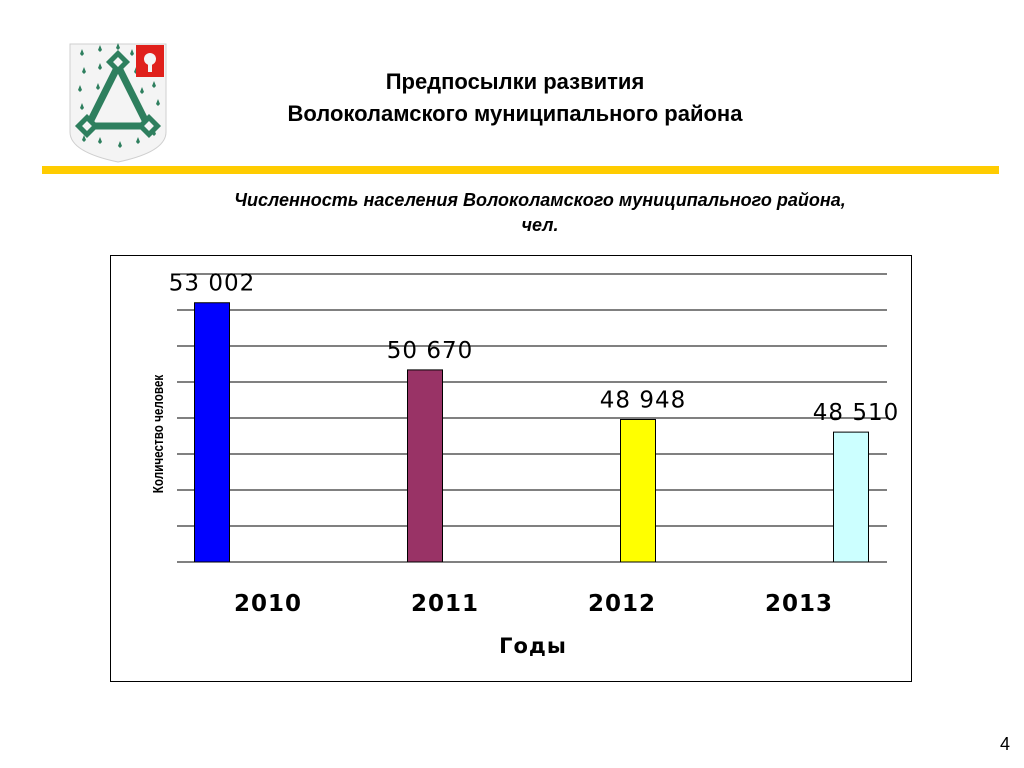 The height and width of the screenshot is (768, 1024). I want to click on page-number: 4, so click(1004, 744).